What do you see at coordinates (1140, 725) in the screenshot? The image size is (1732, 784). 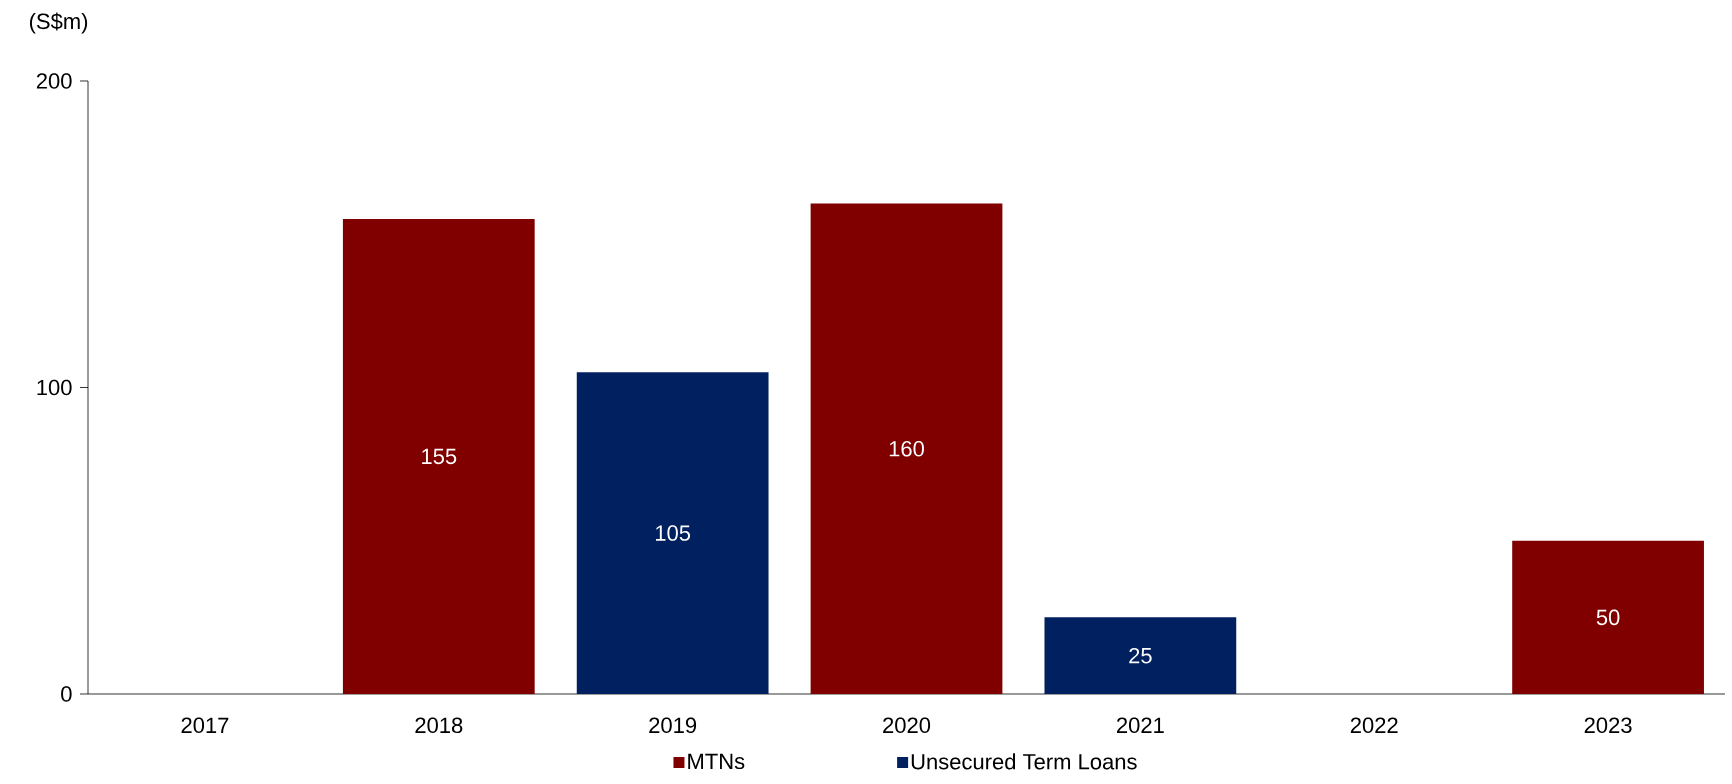 I see `x-tick-label: 2021` at bounding box center [1140, 725].